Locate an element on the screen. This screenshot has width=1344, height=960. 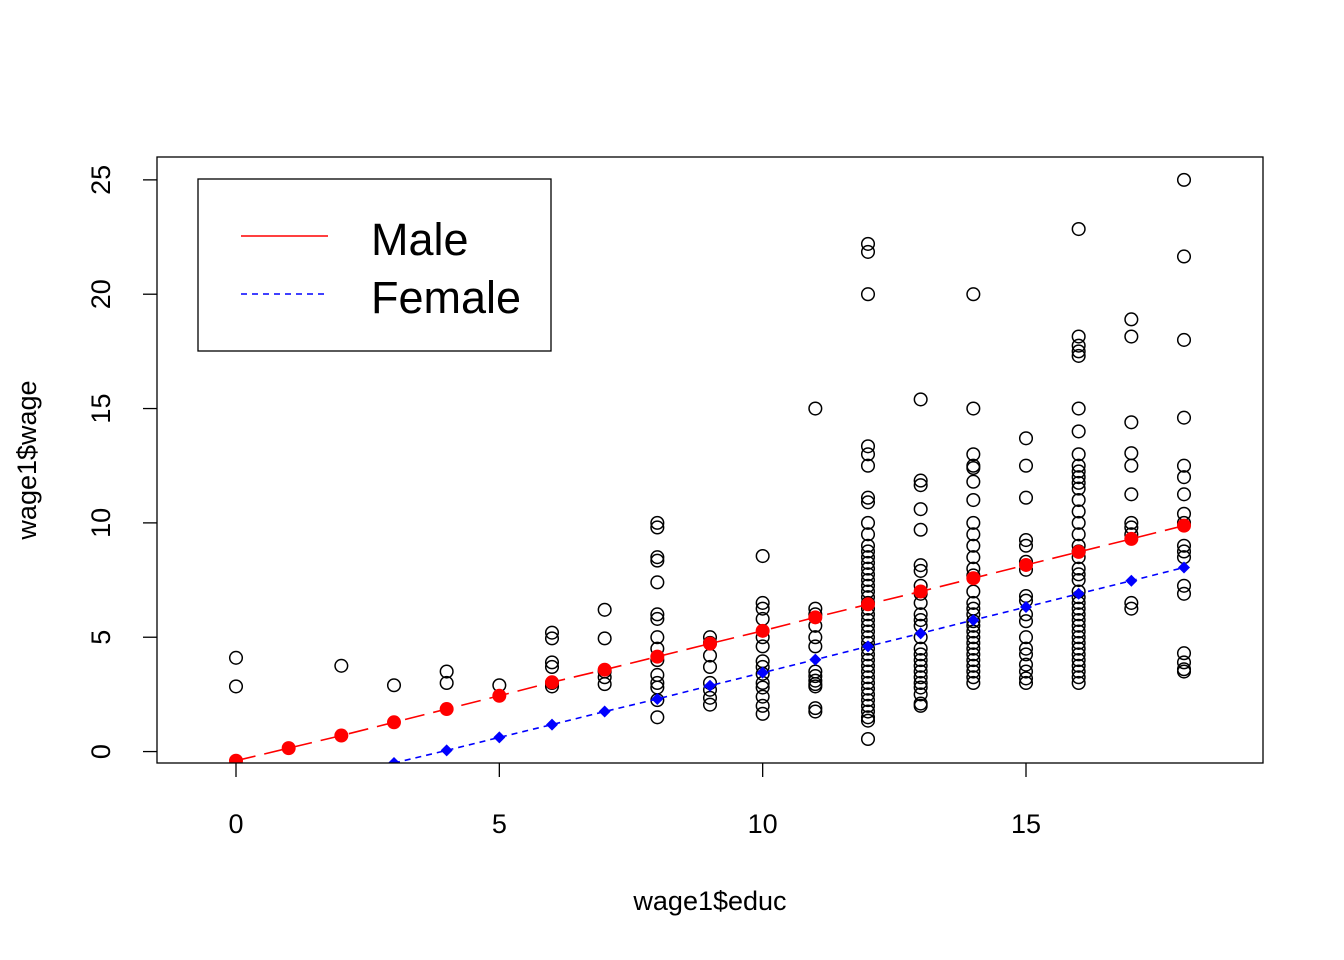
x-tick-label: 5 is located at coordinates (499, 824).